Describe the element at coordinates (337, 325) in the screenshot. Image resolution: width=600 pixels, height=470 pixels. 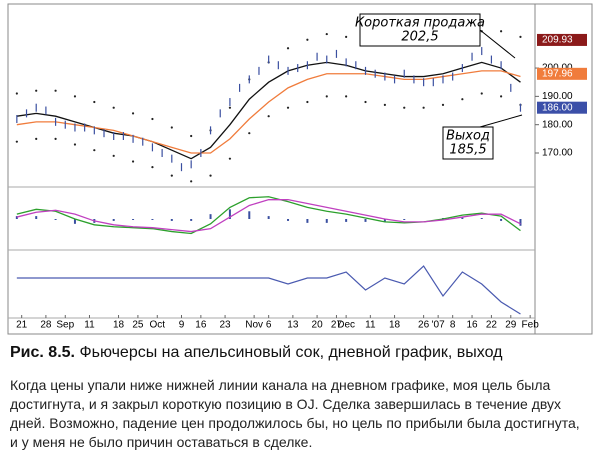
I see `x-tick-label: 27` at that location.